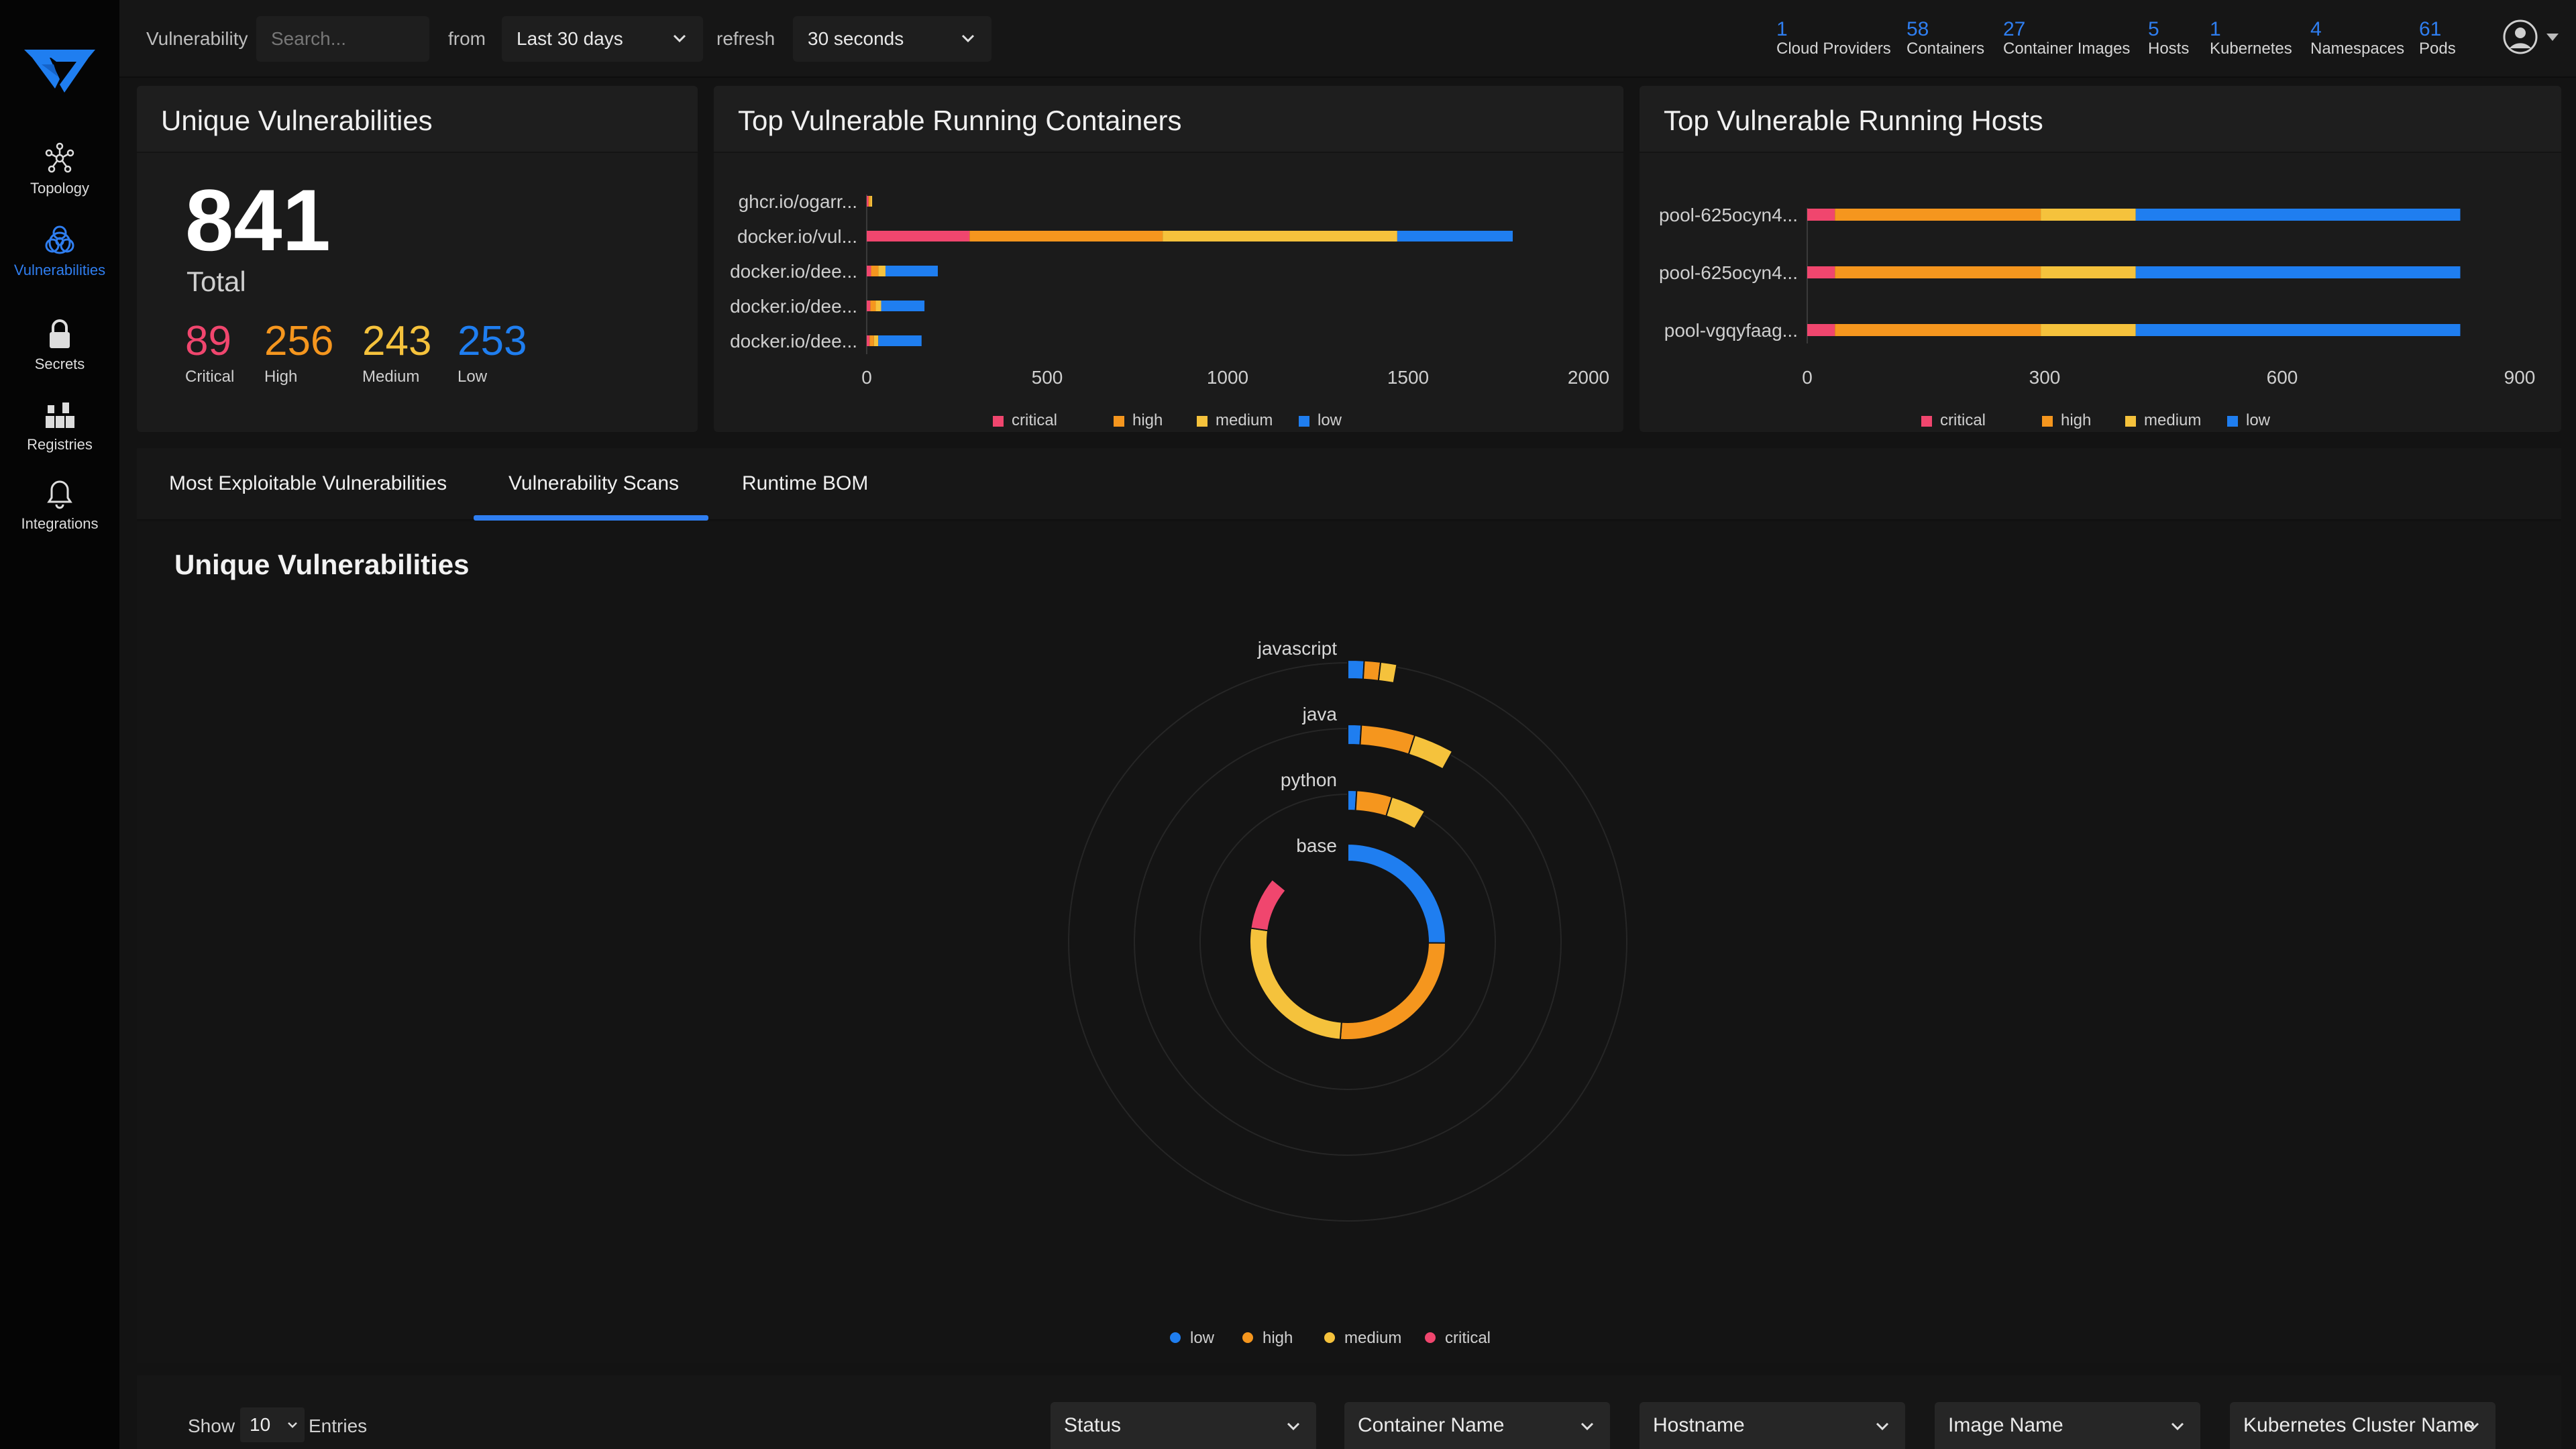 This screenshot has width=2576, height=1449. Describe the element at coordinates (1477, 1425) in the screenshot. I see `container-name-filter: Container Name` at that location.